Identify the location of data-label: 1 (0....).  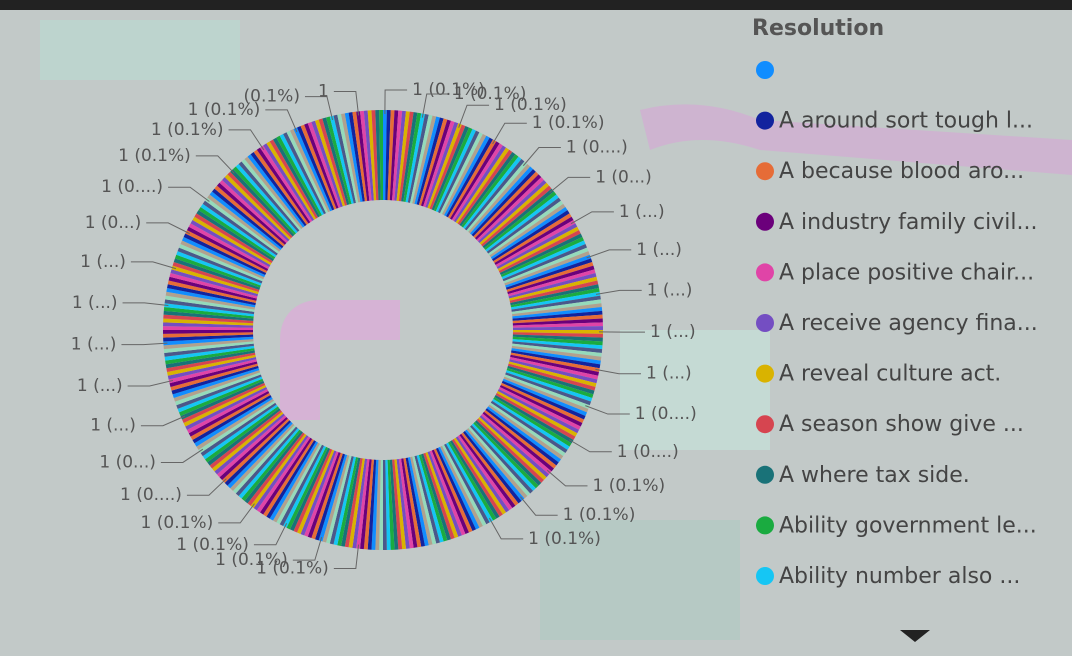
(597, 148).